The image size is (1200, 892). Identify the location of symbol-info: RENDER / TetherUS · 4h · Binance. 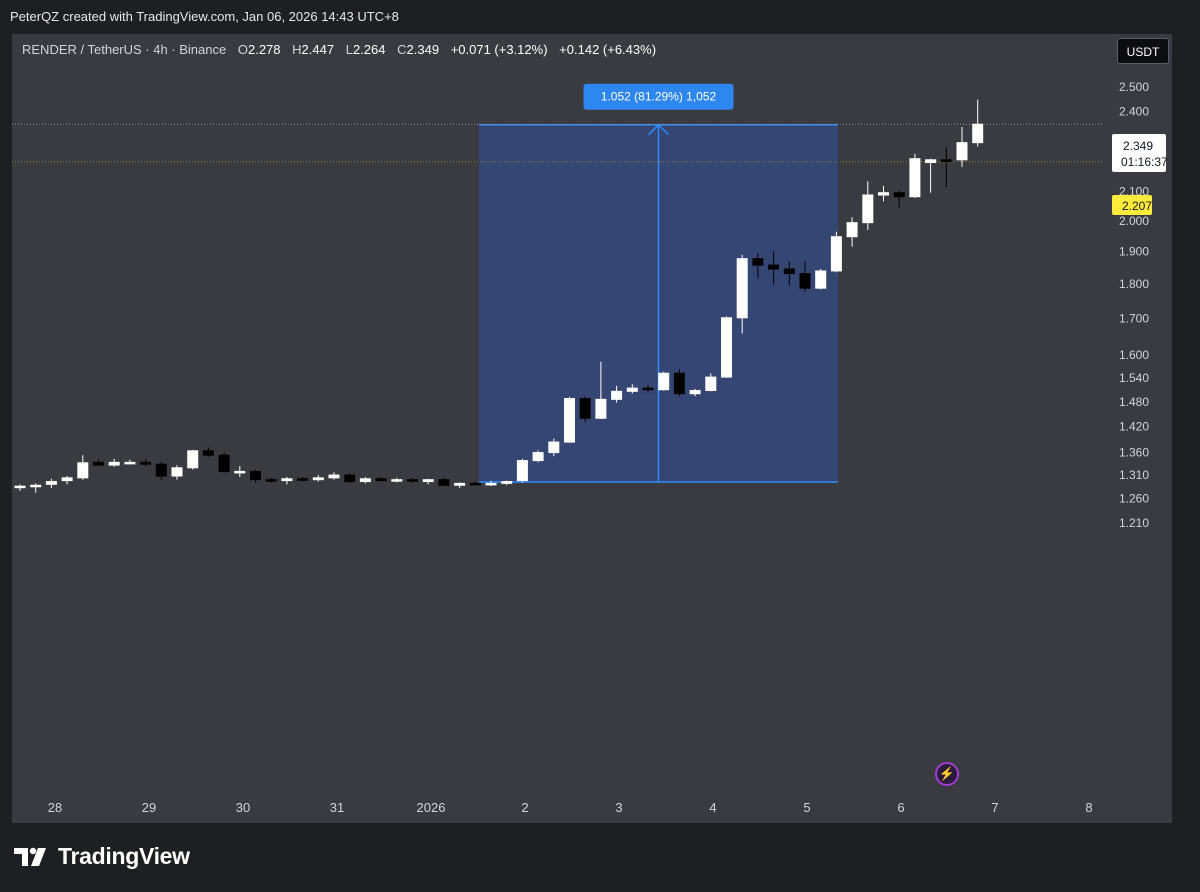
(124, 49).